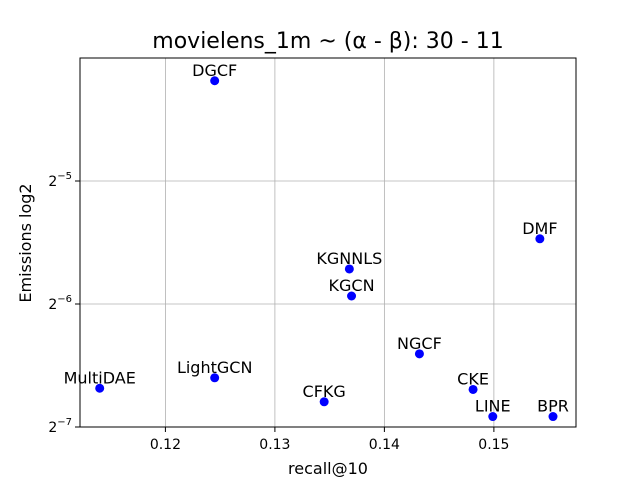 This screenshot has height=480, width=640. Describe the element at coordinates (215, 378) in the screenshot. I see `point-lightgcn` at that location.